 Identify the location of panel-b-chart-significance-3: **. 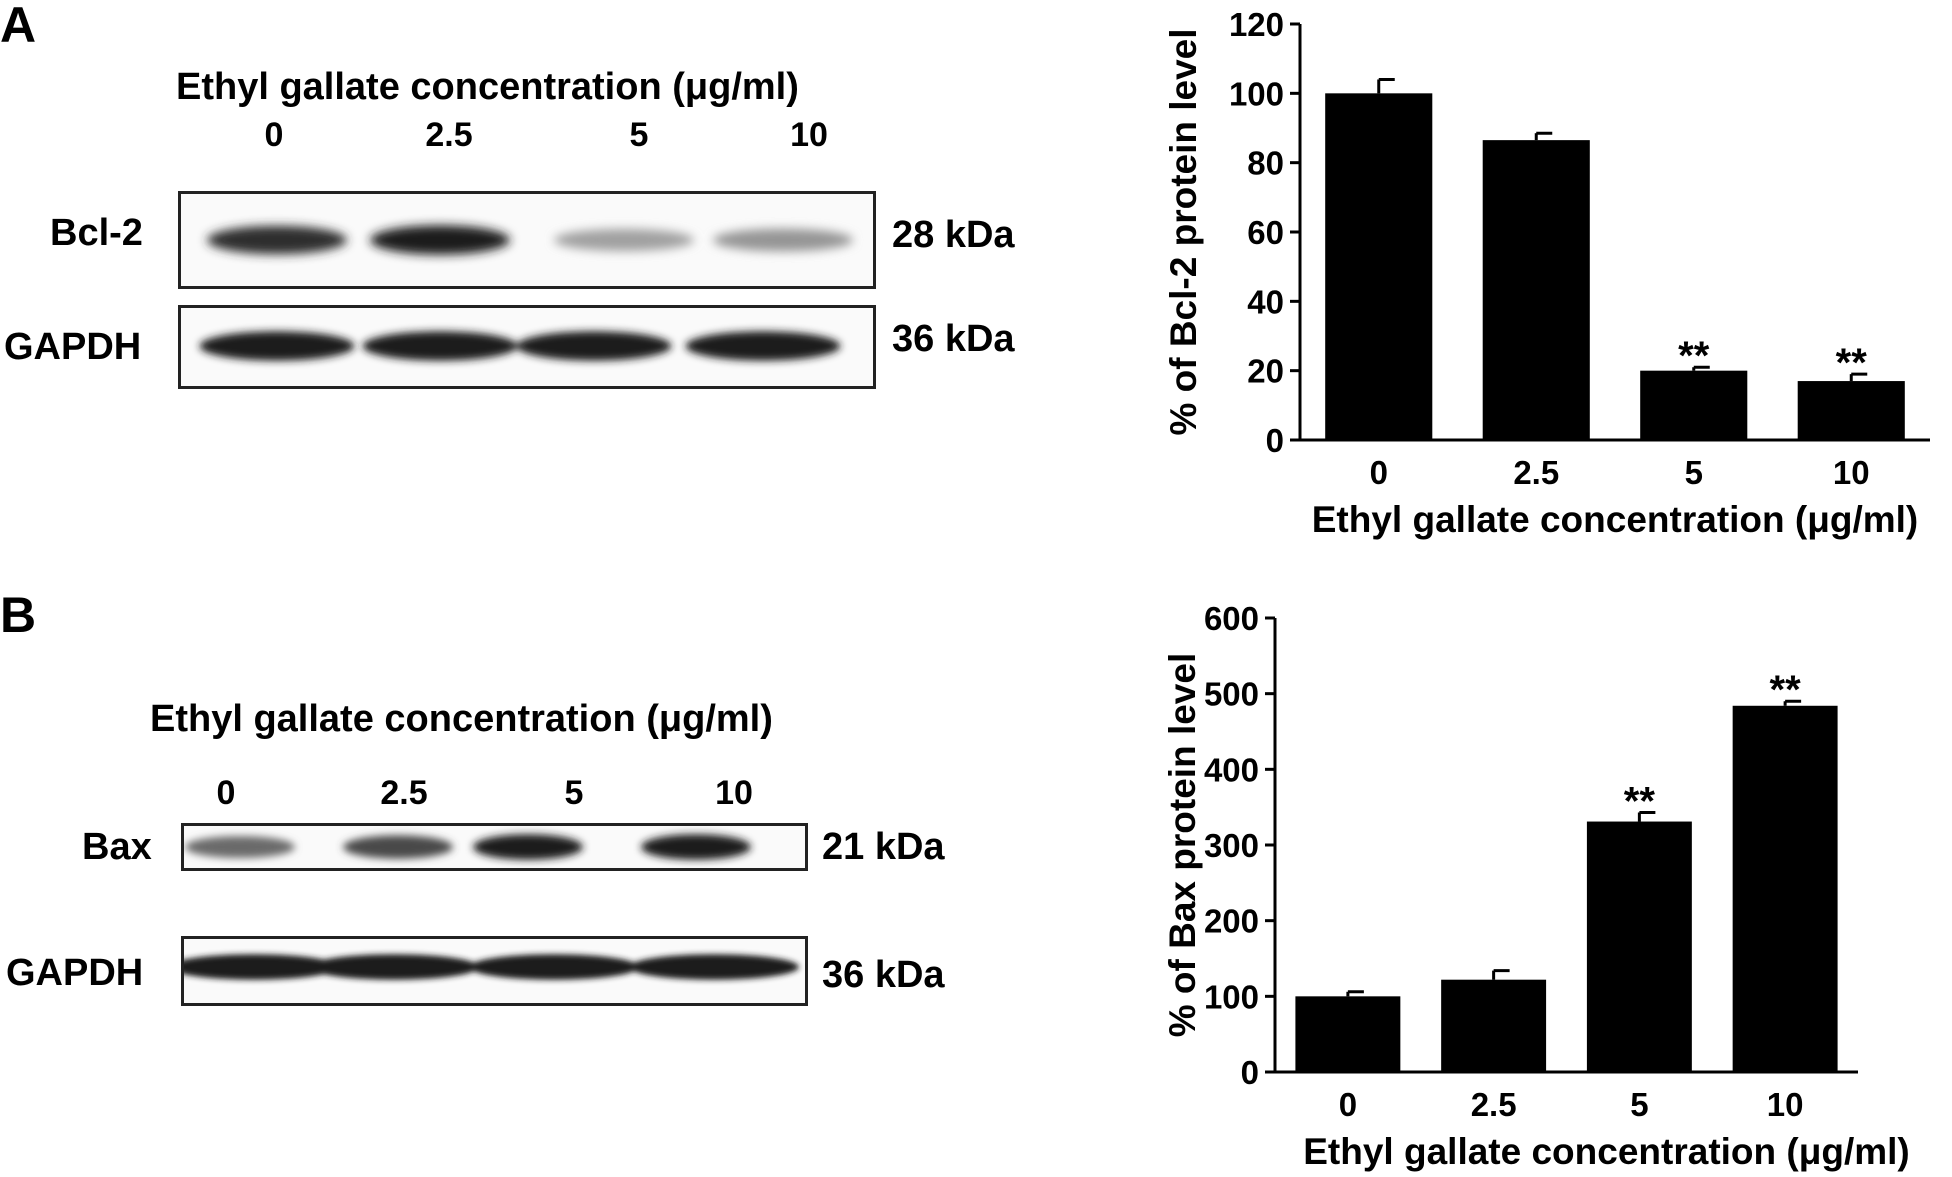
(1786, 690).